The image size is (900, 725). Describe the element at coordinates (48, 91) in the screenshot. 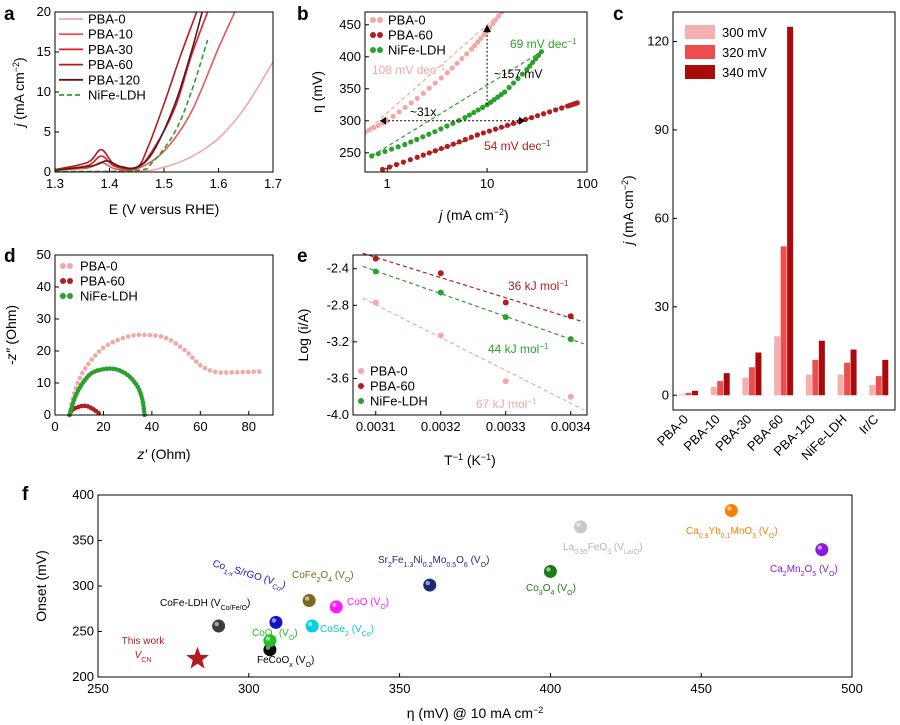

I see `panel-a-y-ticks: 0 5 10 15 20` at that location.